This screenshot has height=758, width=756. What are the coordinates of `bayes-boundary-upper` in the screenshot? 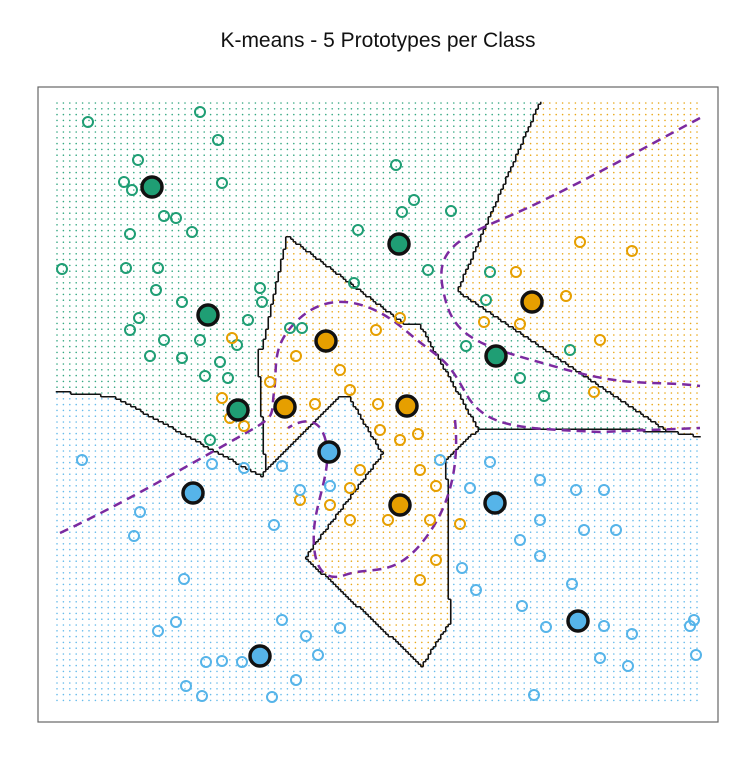 It's located at (570, 252).